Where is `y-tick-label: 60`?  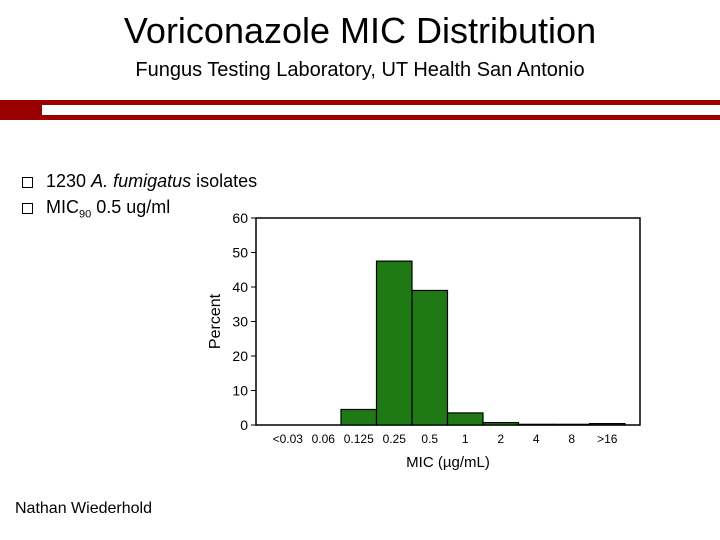
y-tick-label: 60 is located at coordinates (240, 218).